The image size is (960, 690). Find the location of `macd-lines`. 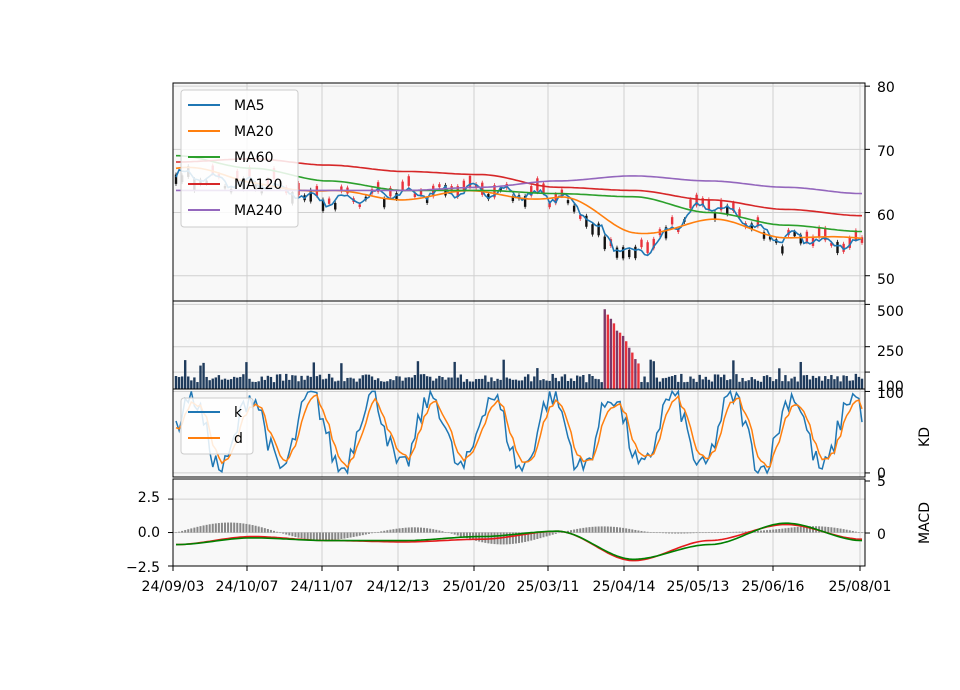

macd-lines is located at coordinates (519, 542).